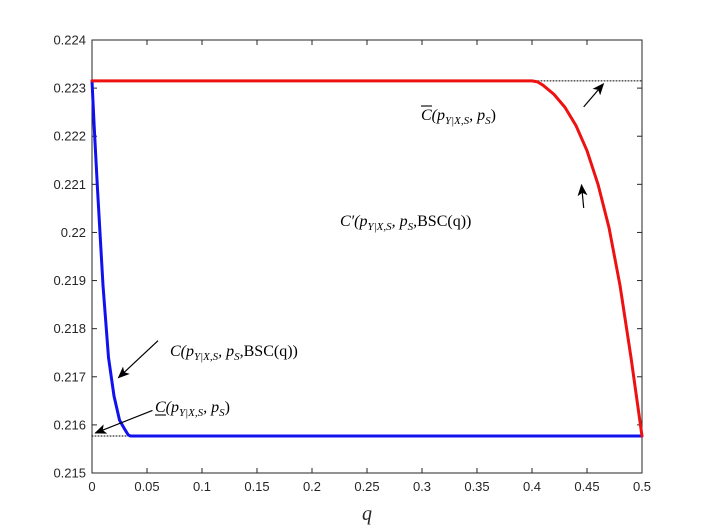 This screenshot has height=531, width=708. I want to click on x-tick-label: 0.1, so click(202, 486).